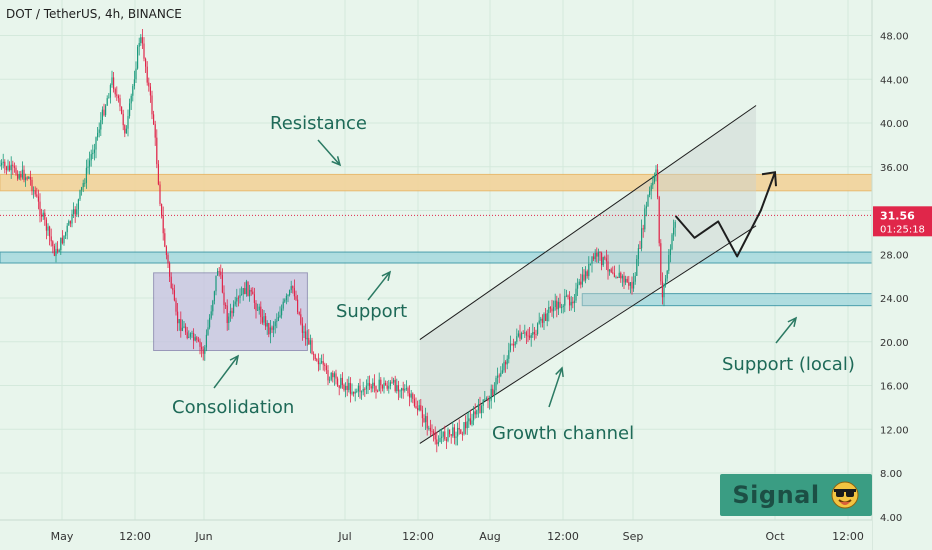 The image size is (932, 550). What do you see at coordinates (894, 387) in the screenshot?
I see `price-tick-label: 16.00` at bounding box center [894, 387].